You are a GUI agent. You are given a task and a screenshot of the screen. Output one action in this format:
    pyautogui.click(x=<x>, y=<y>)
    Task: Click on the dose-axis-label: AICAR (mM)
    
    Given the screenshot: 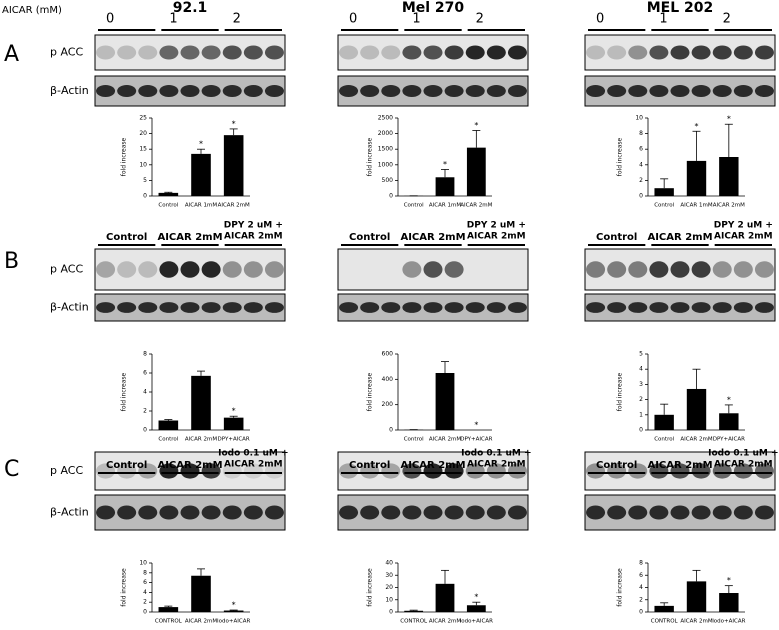 What is the action you would take?
    pyautogui.click(x=32, y=10)
    